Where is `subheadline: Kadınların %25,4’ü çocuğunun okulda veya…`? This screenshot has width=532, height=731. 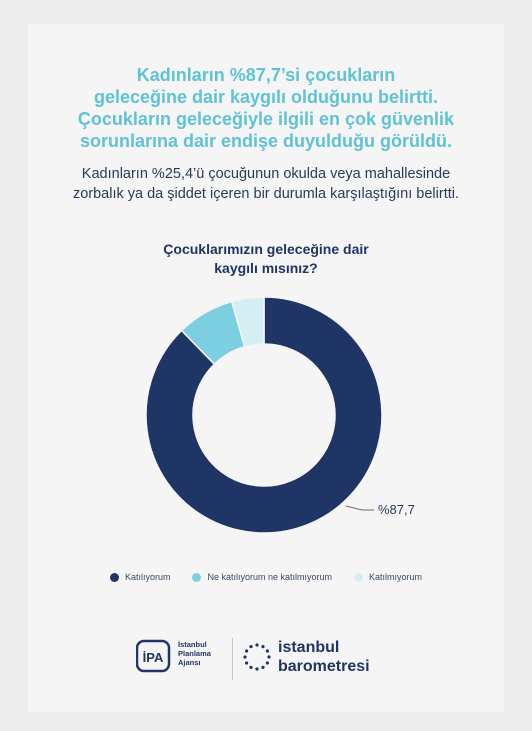 subheadline: Kadınların %25,4’ü çocuğunun okulda veya… is located at coordinates (266, 184).